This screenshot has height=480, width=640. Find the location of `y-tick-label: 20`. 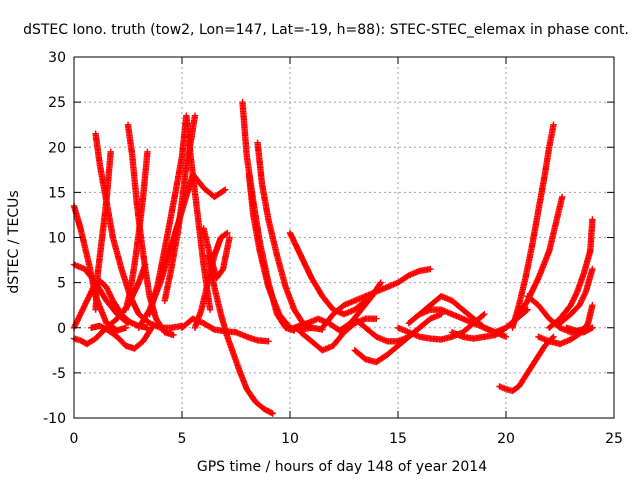

y-tick-label: 20 is located at coordinates (57, 148).